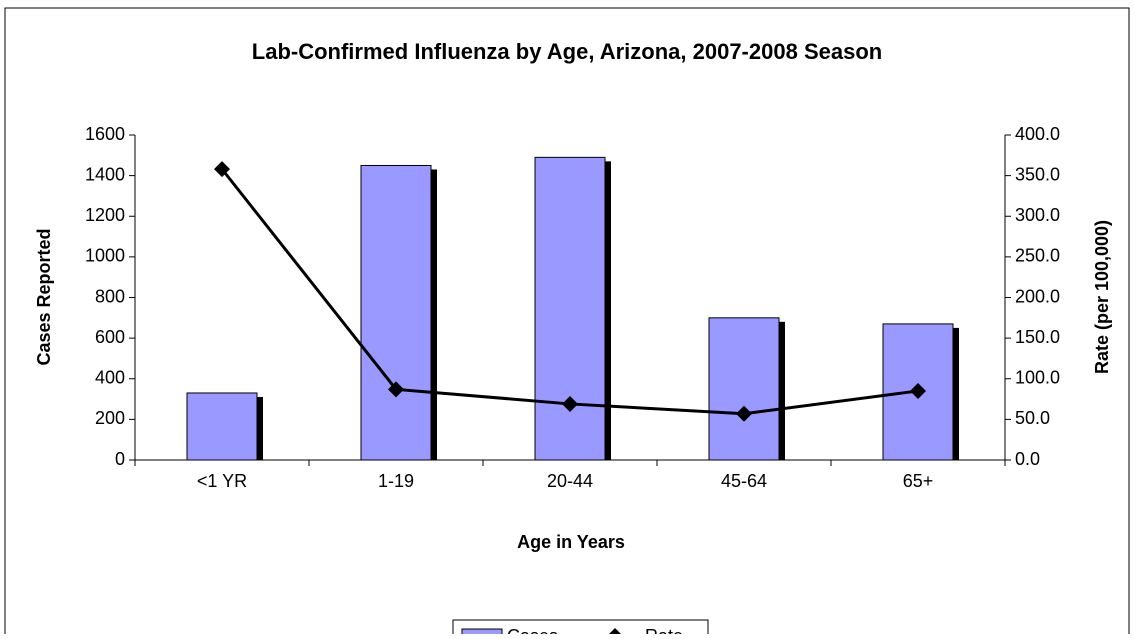 This screenshot has width=1135, height=639. What do you see at coordinates (482, 633) in the screenshot?
I see `legend-swatch` at bounding box center [482, 633].